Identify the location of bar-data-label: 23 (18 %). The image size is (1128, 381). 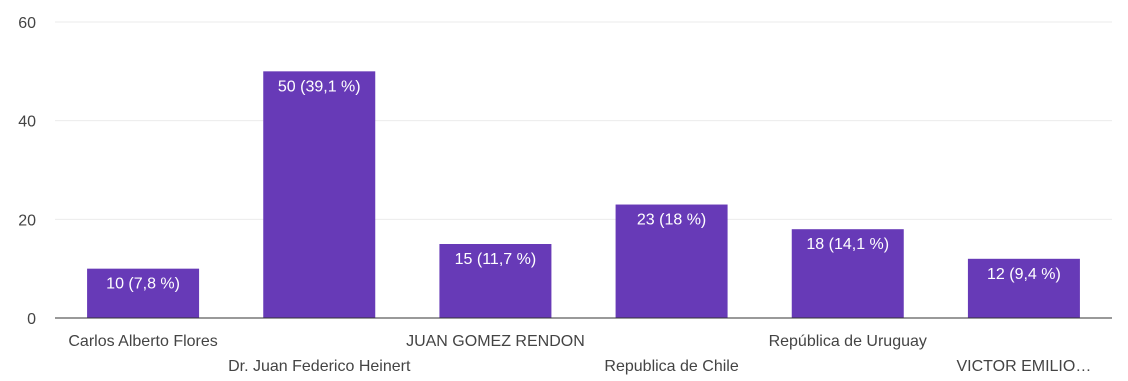
(671, 220).